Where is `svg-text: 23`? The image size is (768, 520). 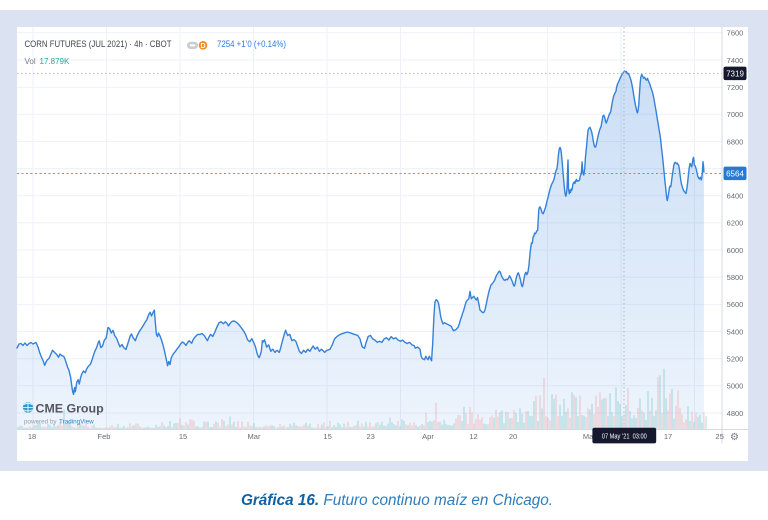
svg-text: 23 is located at coordinates (371, 436).